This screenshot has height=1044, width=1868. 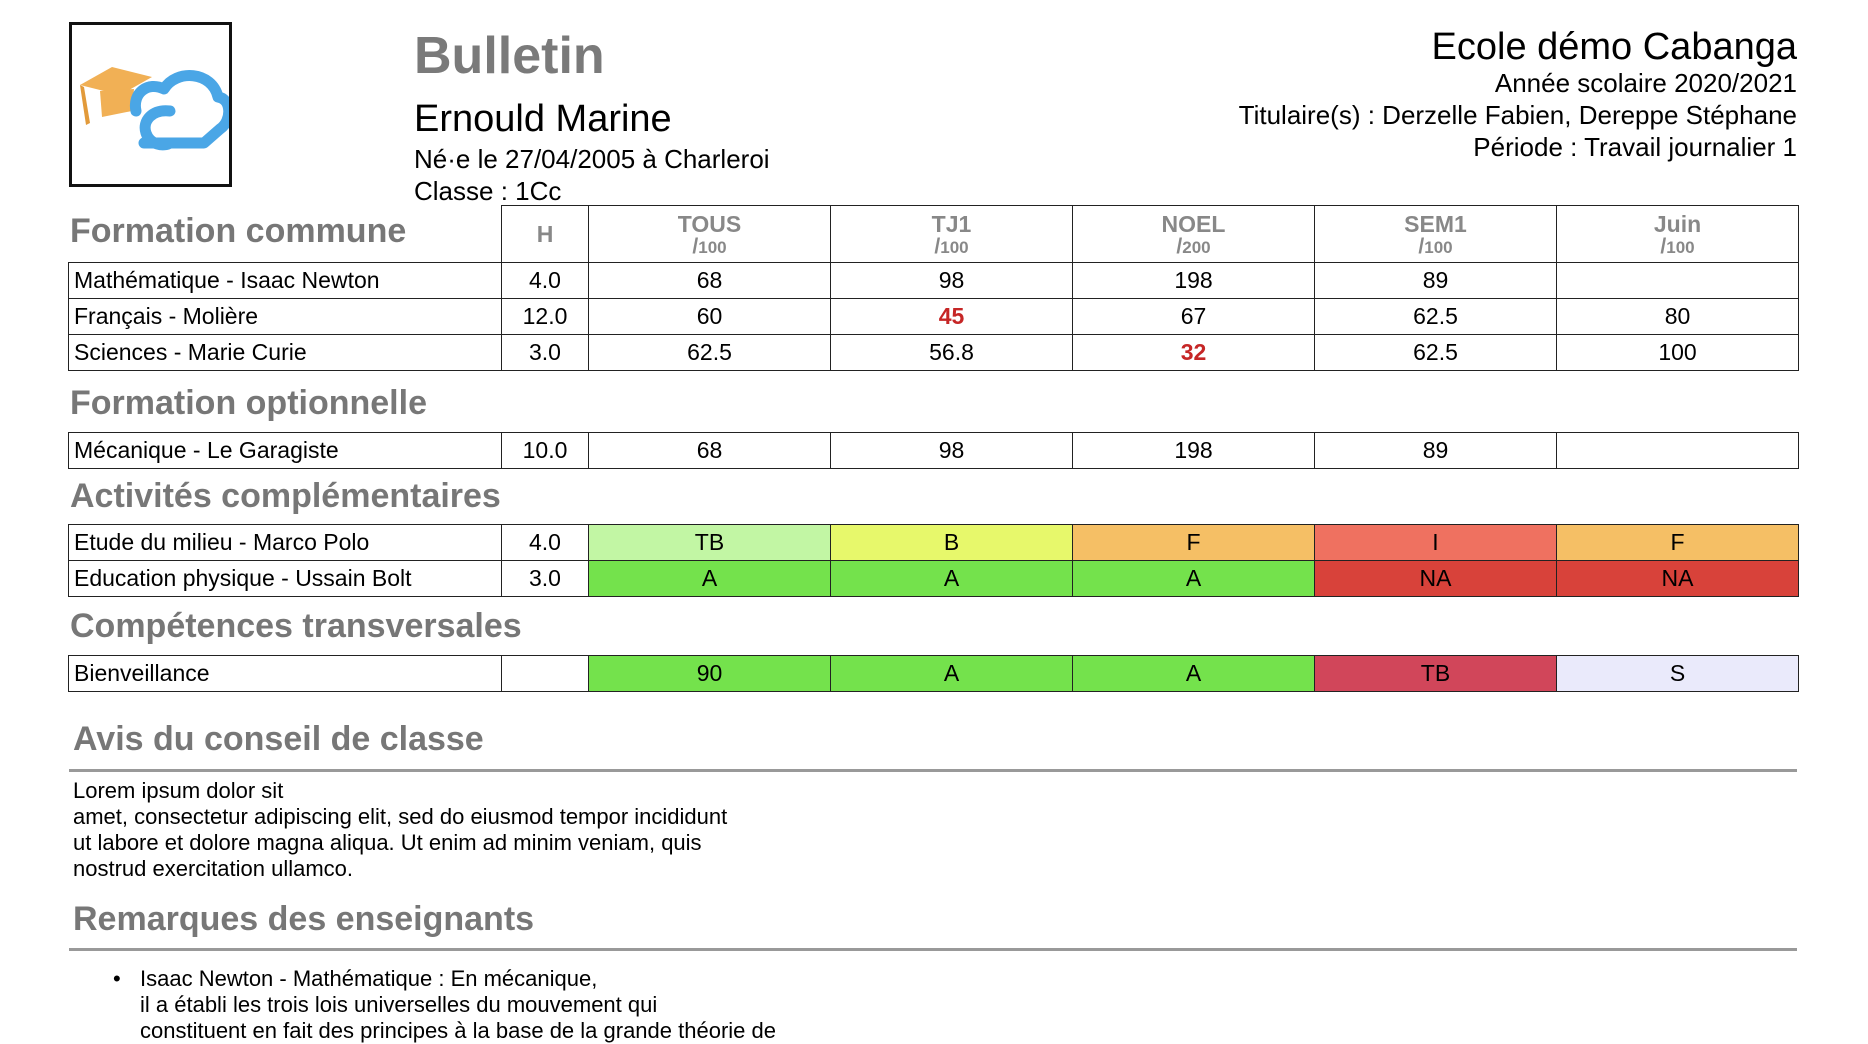 What do you see at coordinates (951, 316) in the screenshot?
I see `grade-cell-failing: 45` at bounding box center [951, 316].